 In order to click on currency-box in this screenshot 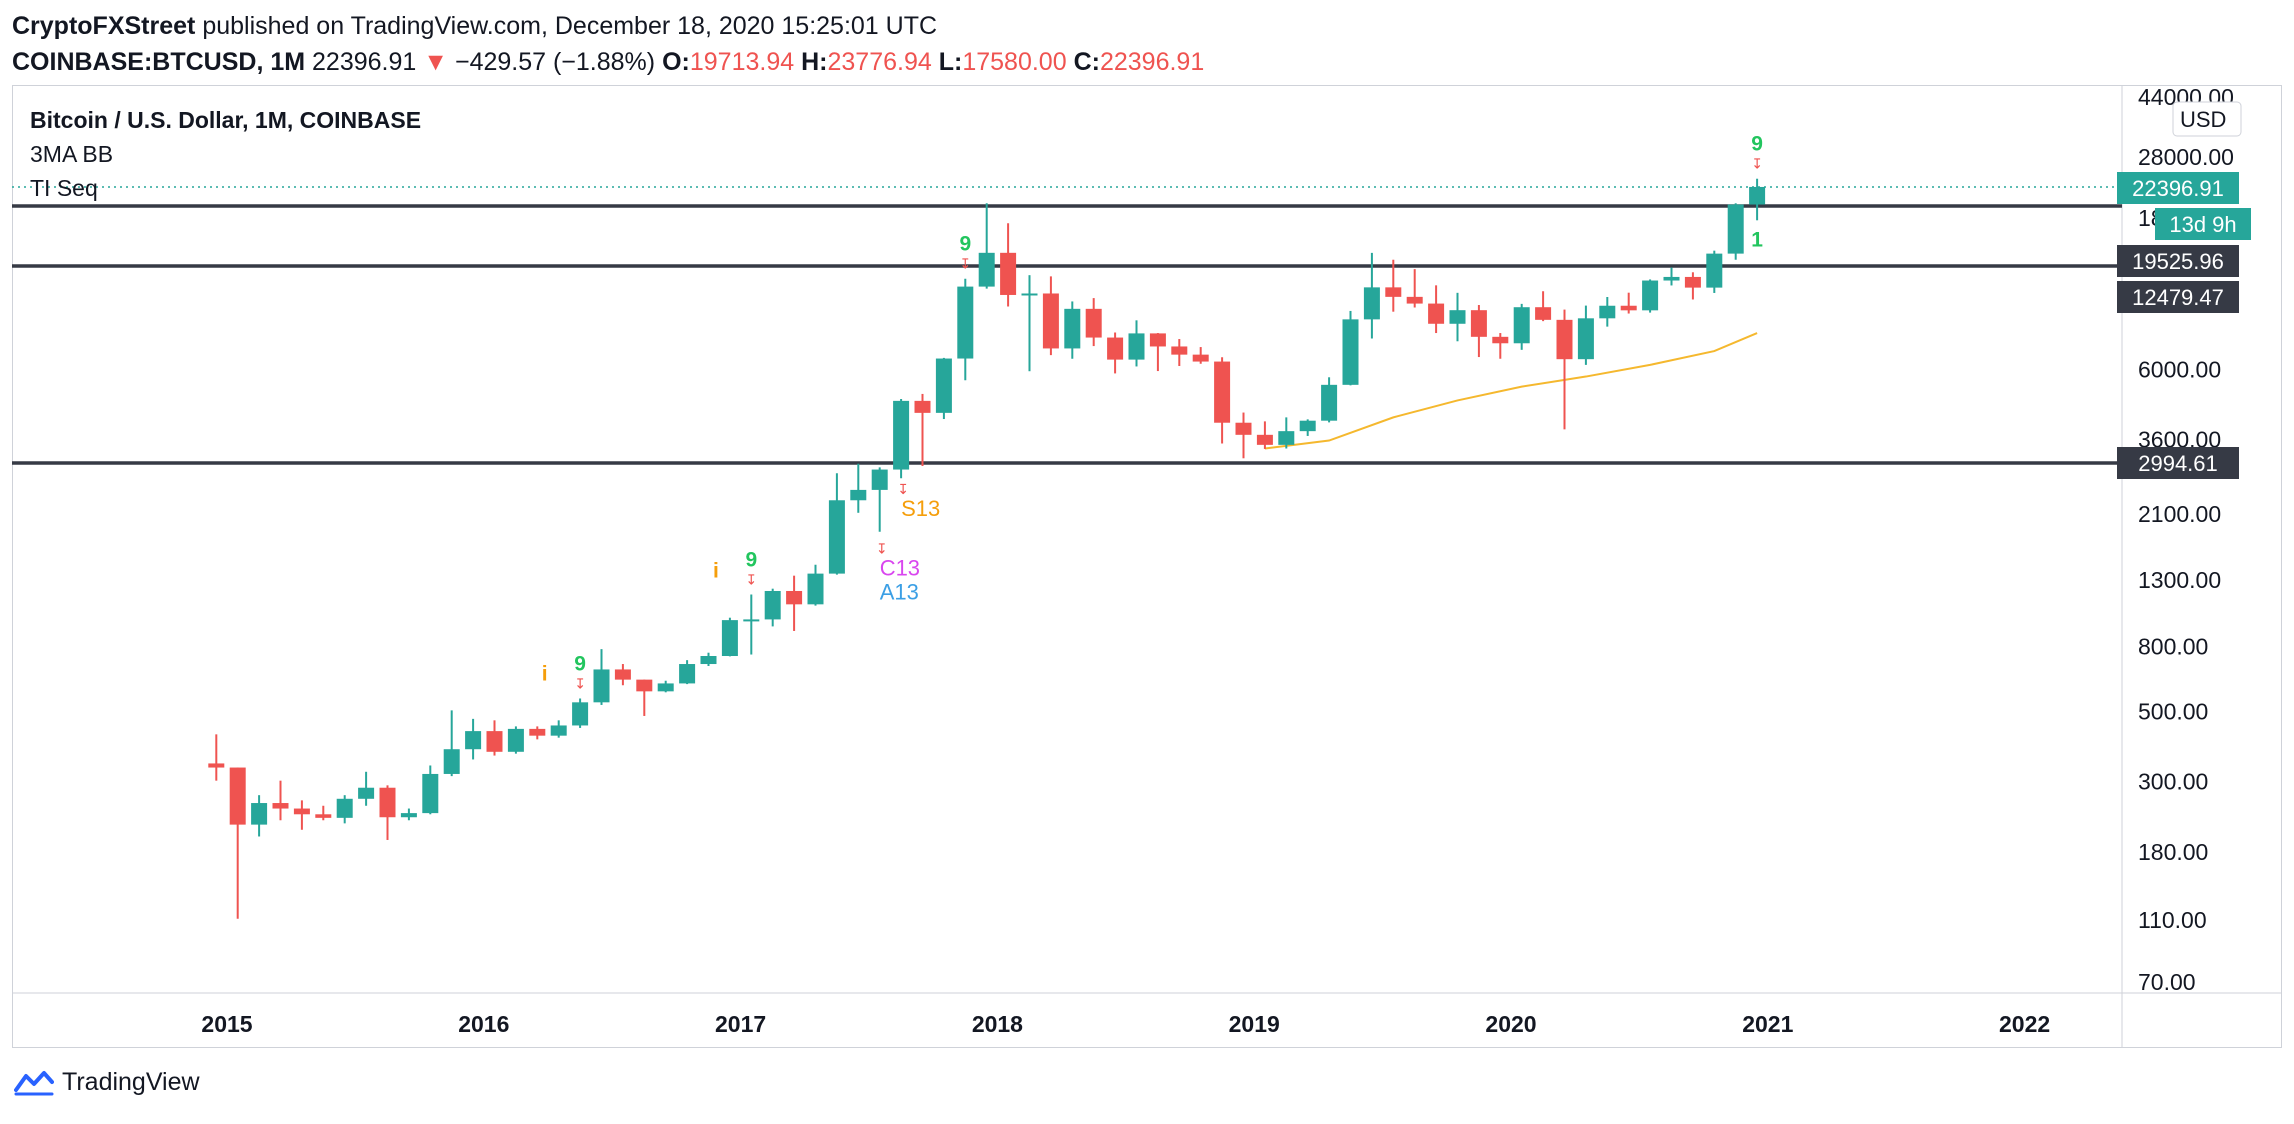, I will do `click(2207, 119)`.